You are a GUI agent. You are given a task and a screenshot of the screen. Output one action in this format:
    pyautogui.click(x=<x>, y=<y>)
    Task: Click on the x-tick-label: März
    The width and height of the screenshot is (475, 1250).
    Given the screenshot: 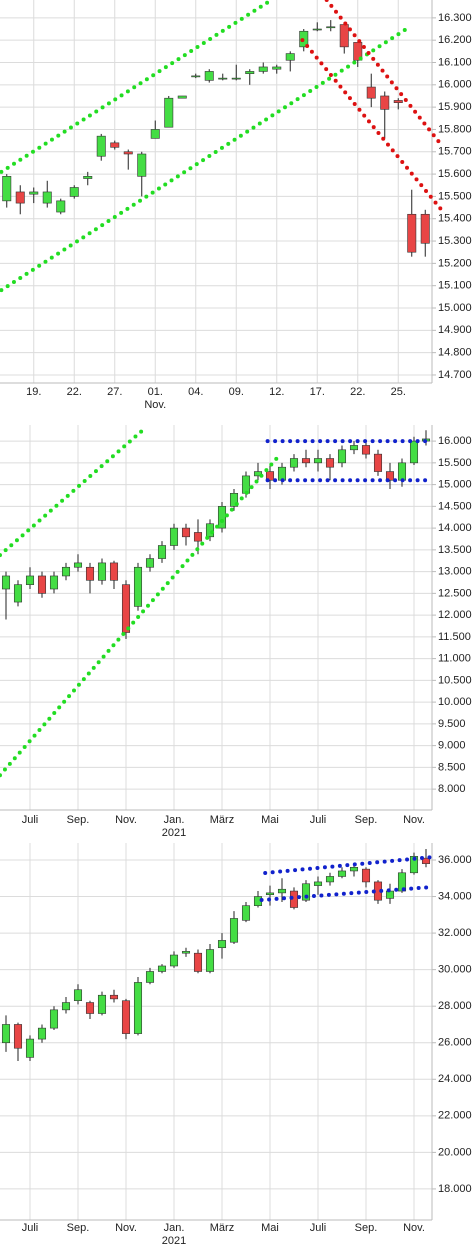 What is the action you would take?
    pyautogui.click(x=222, y=1228)
    